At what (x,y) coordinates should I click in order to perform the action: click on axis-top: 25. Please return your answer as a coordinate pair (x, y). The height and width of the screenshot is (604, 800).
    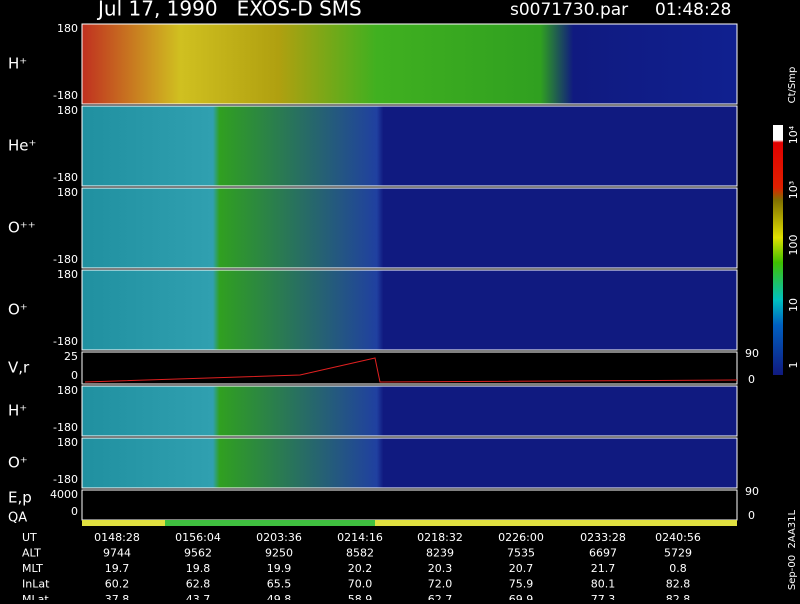
    Looking at the image, I should click on (71, 356).